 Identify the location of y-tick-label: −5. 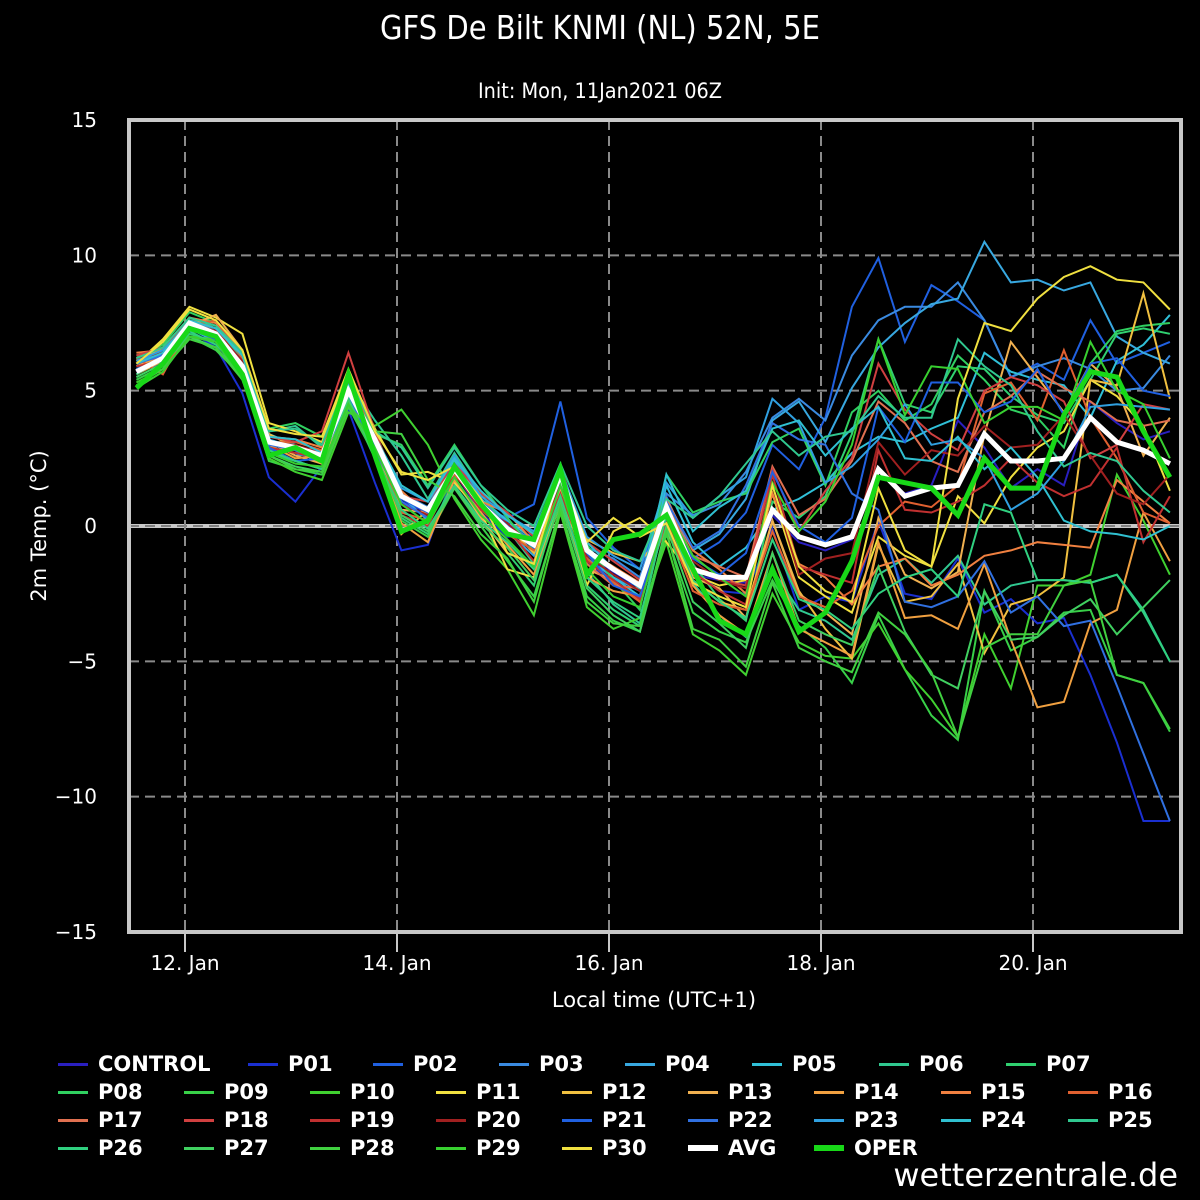
(82, 661).